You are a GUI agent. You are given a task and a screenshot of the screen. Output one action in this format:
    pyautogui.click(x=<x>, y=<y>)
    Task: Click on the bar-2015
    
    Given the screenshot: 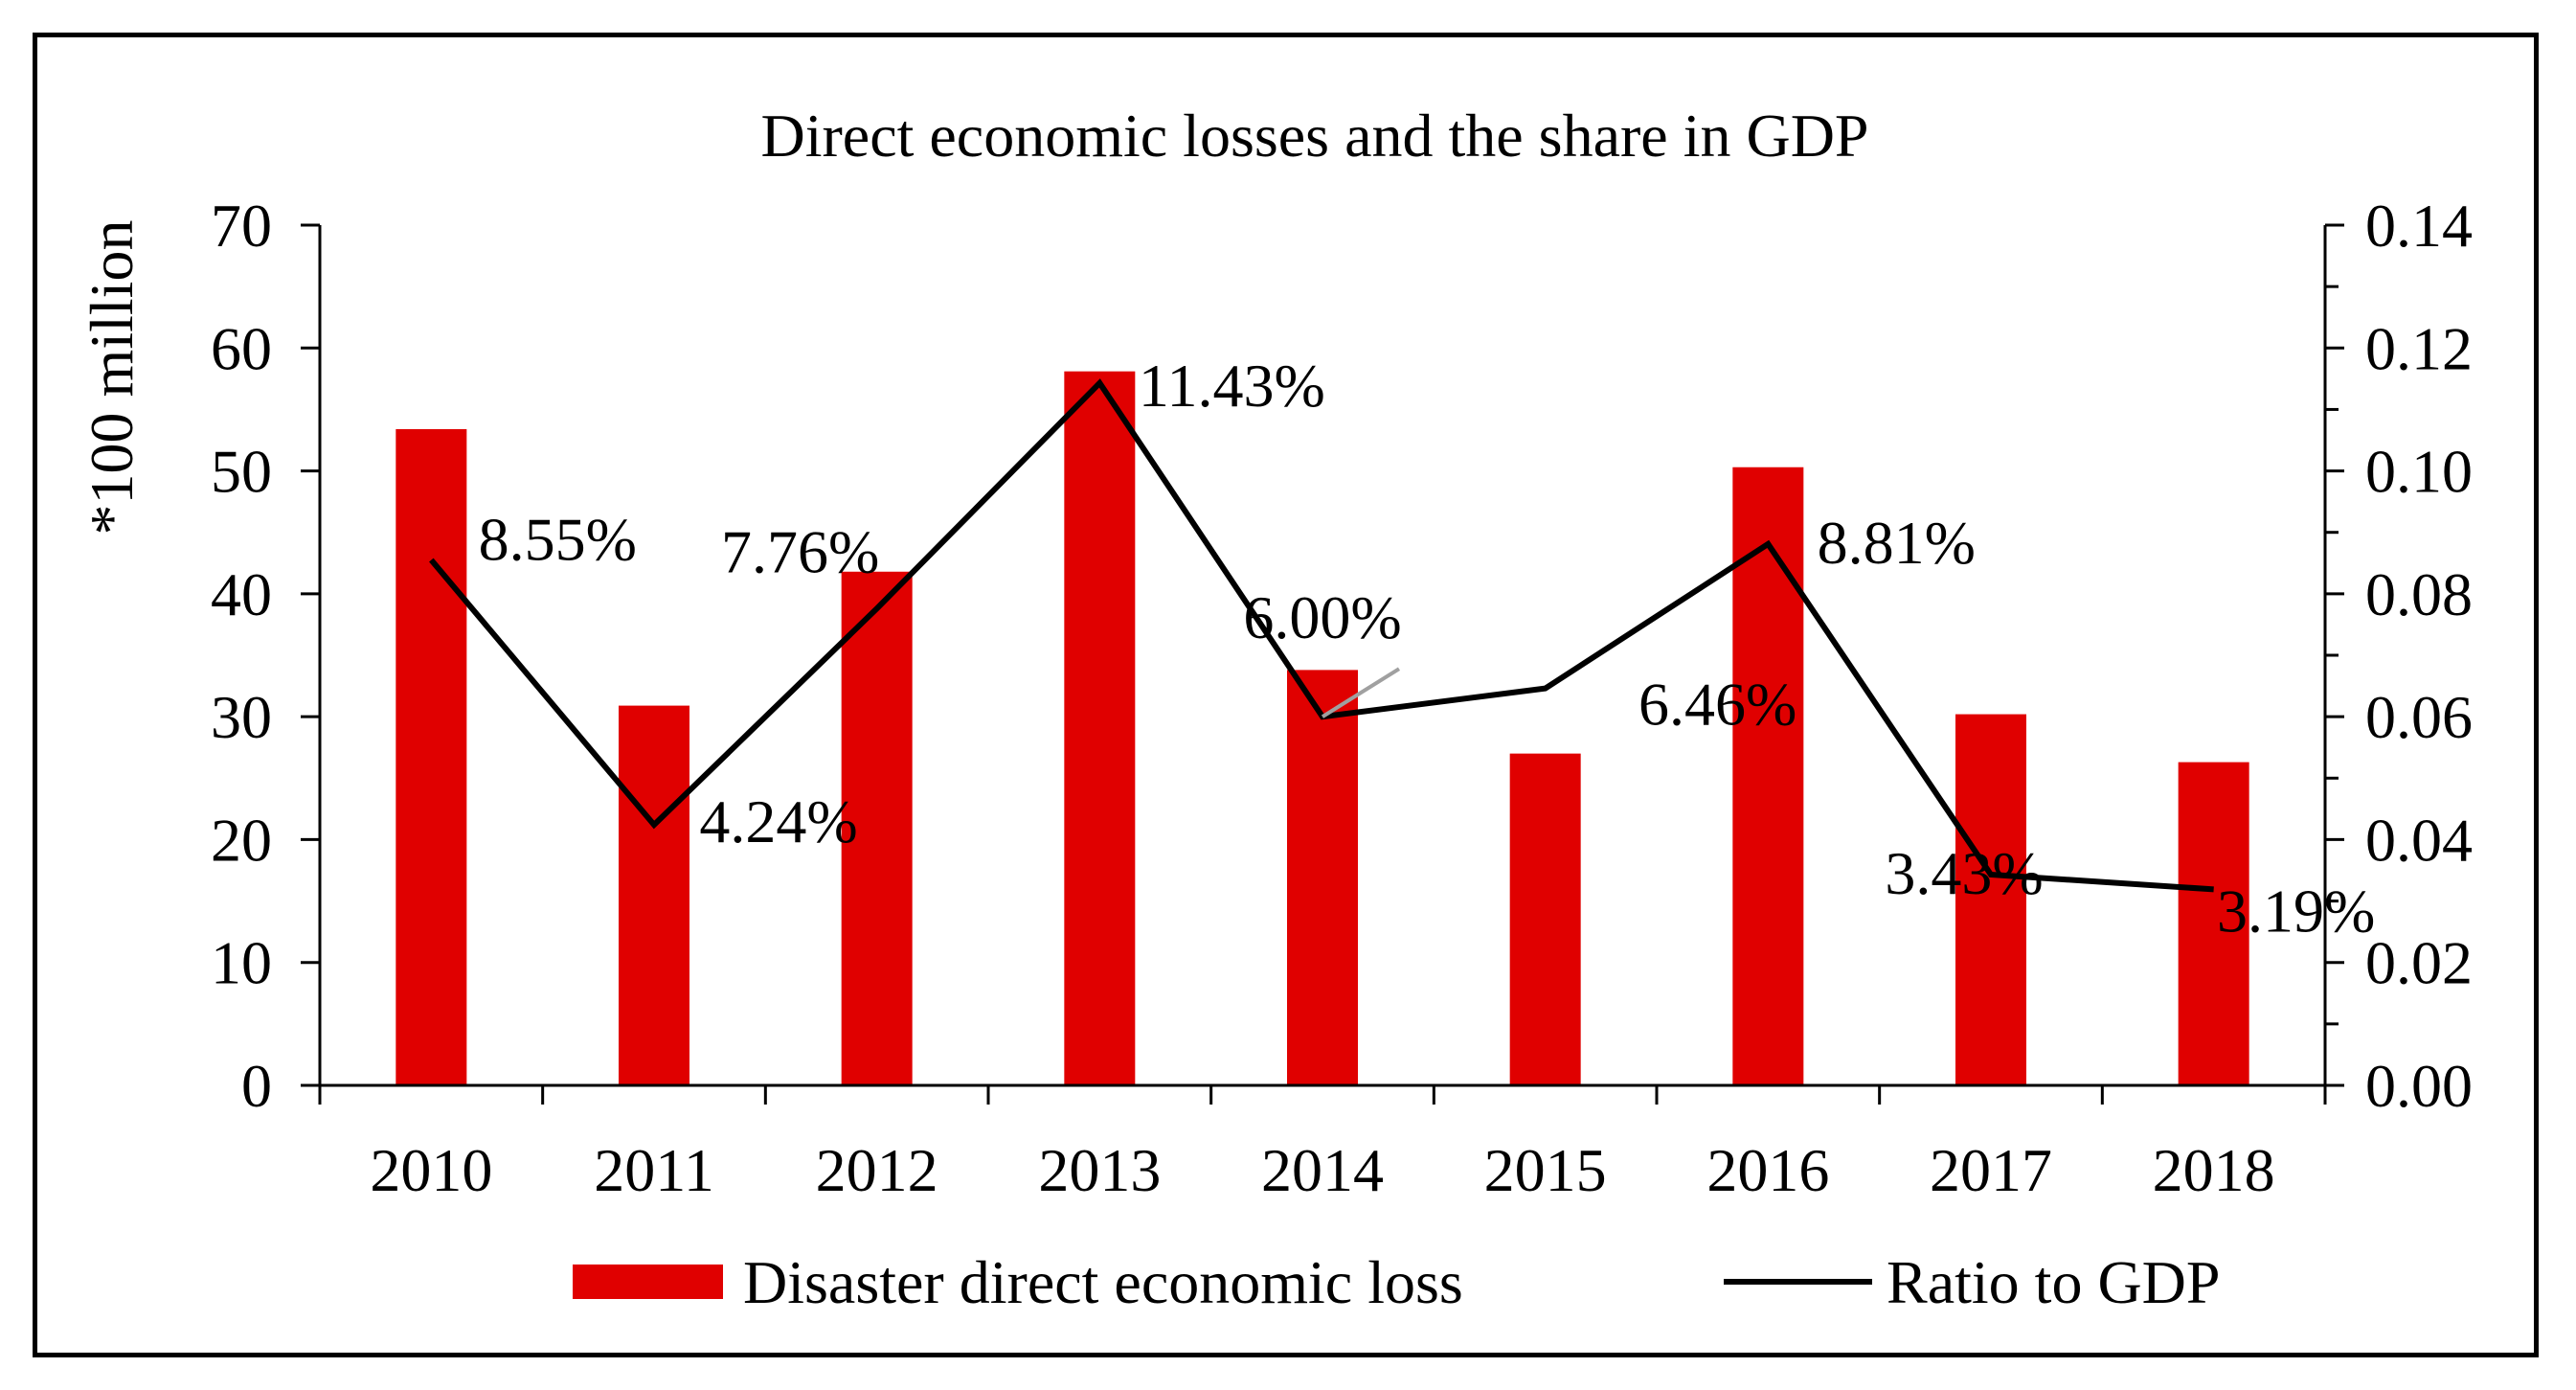 What is the action you would take?
    pyautogui.click(x=1545, y=919)
    